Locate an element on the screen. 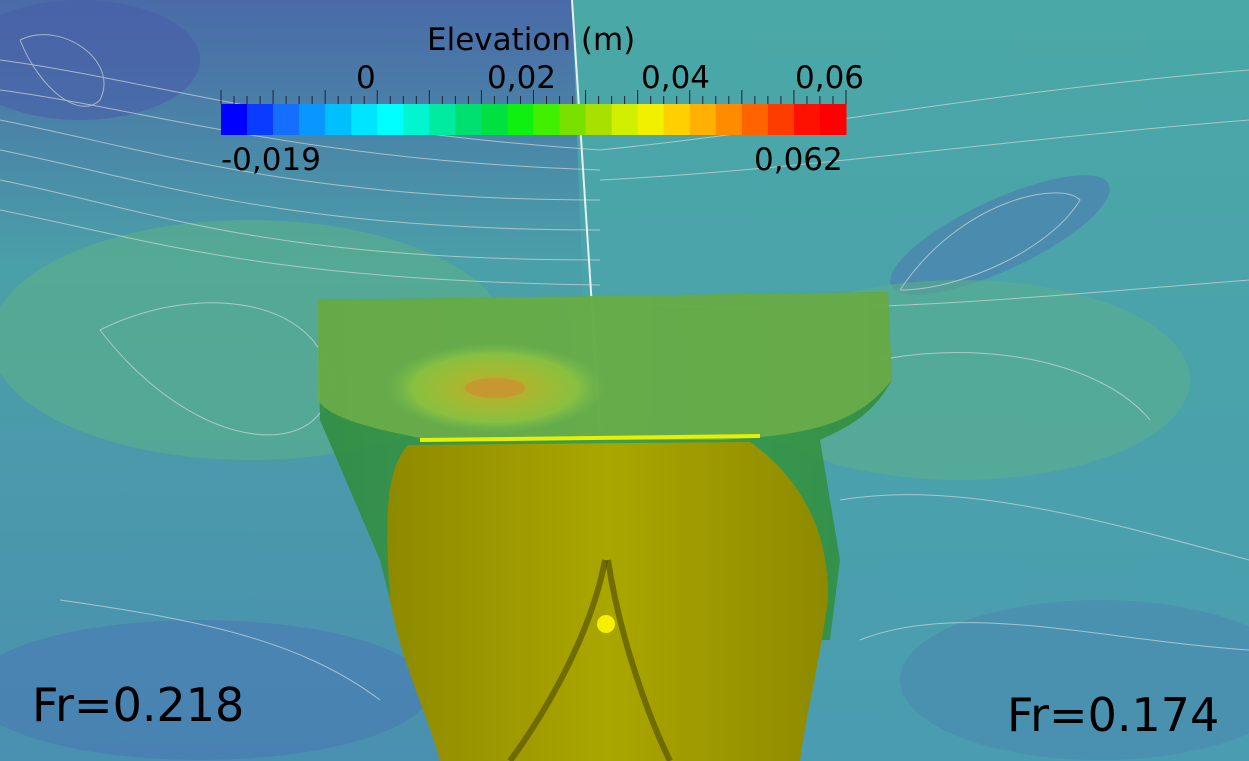 This screenshot has height=761, width=1249. legend-range-max: 0,062 is located at coordinates (798, 160).